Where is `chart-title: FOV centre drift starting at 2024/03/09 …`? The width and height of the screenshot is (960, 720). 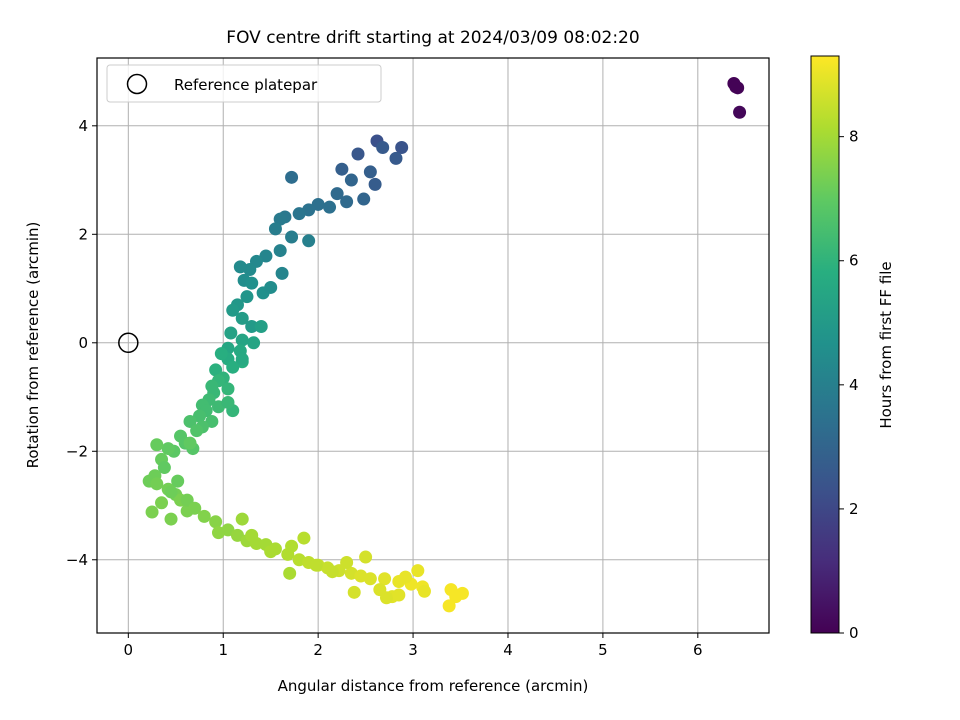
chart-title: FOV centre drift starting at 2024/03/09 … is located at coordinates (432, 38).